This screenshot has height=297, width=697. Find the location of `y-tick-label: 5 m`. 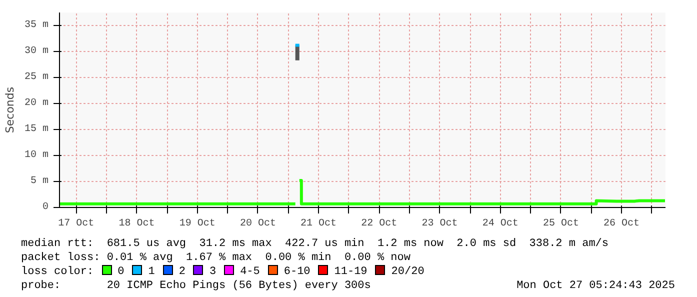

y-tick-label: 5 m is located at coordinates (39, 181).